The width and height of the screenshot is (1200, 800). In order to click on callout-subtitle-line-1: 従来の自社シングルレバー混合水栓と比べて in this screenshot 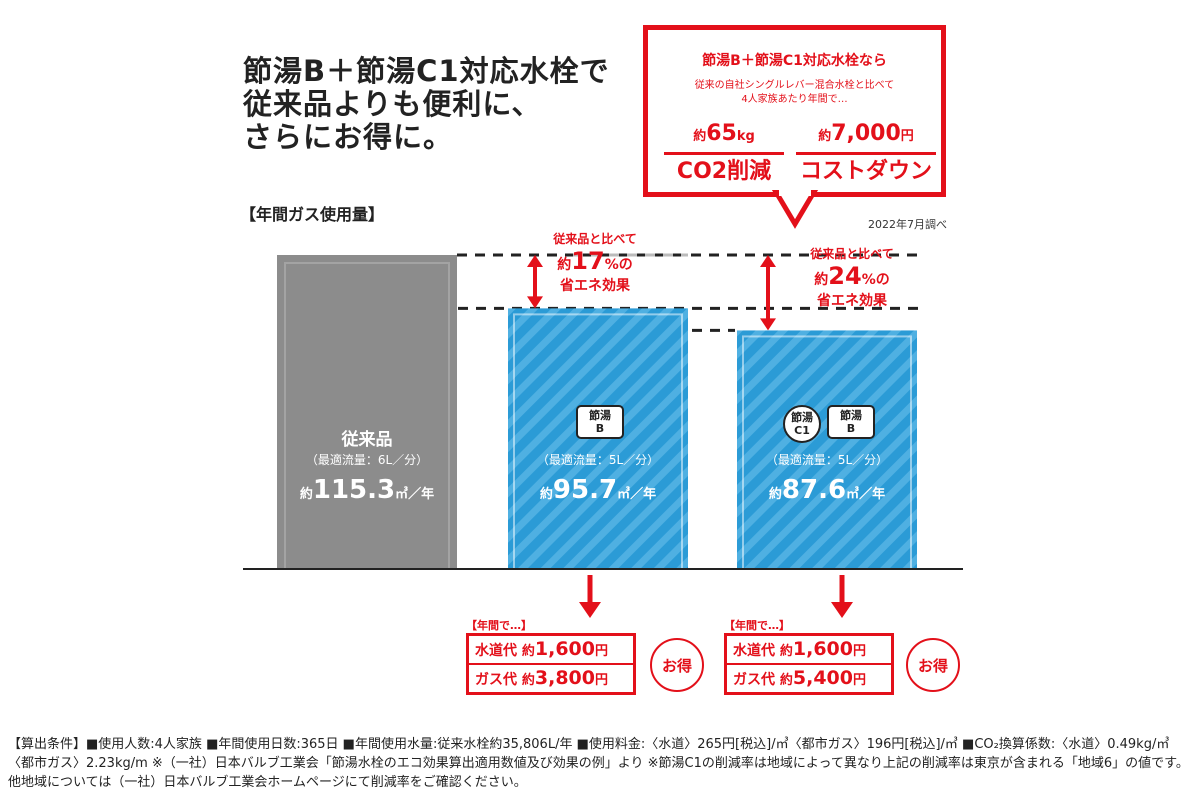, I will do `click(794, 85)`.